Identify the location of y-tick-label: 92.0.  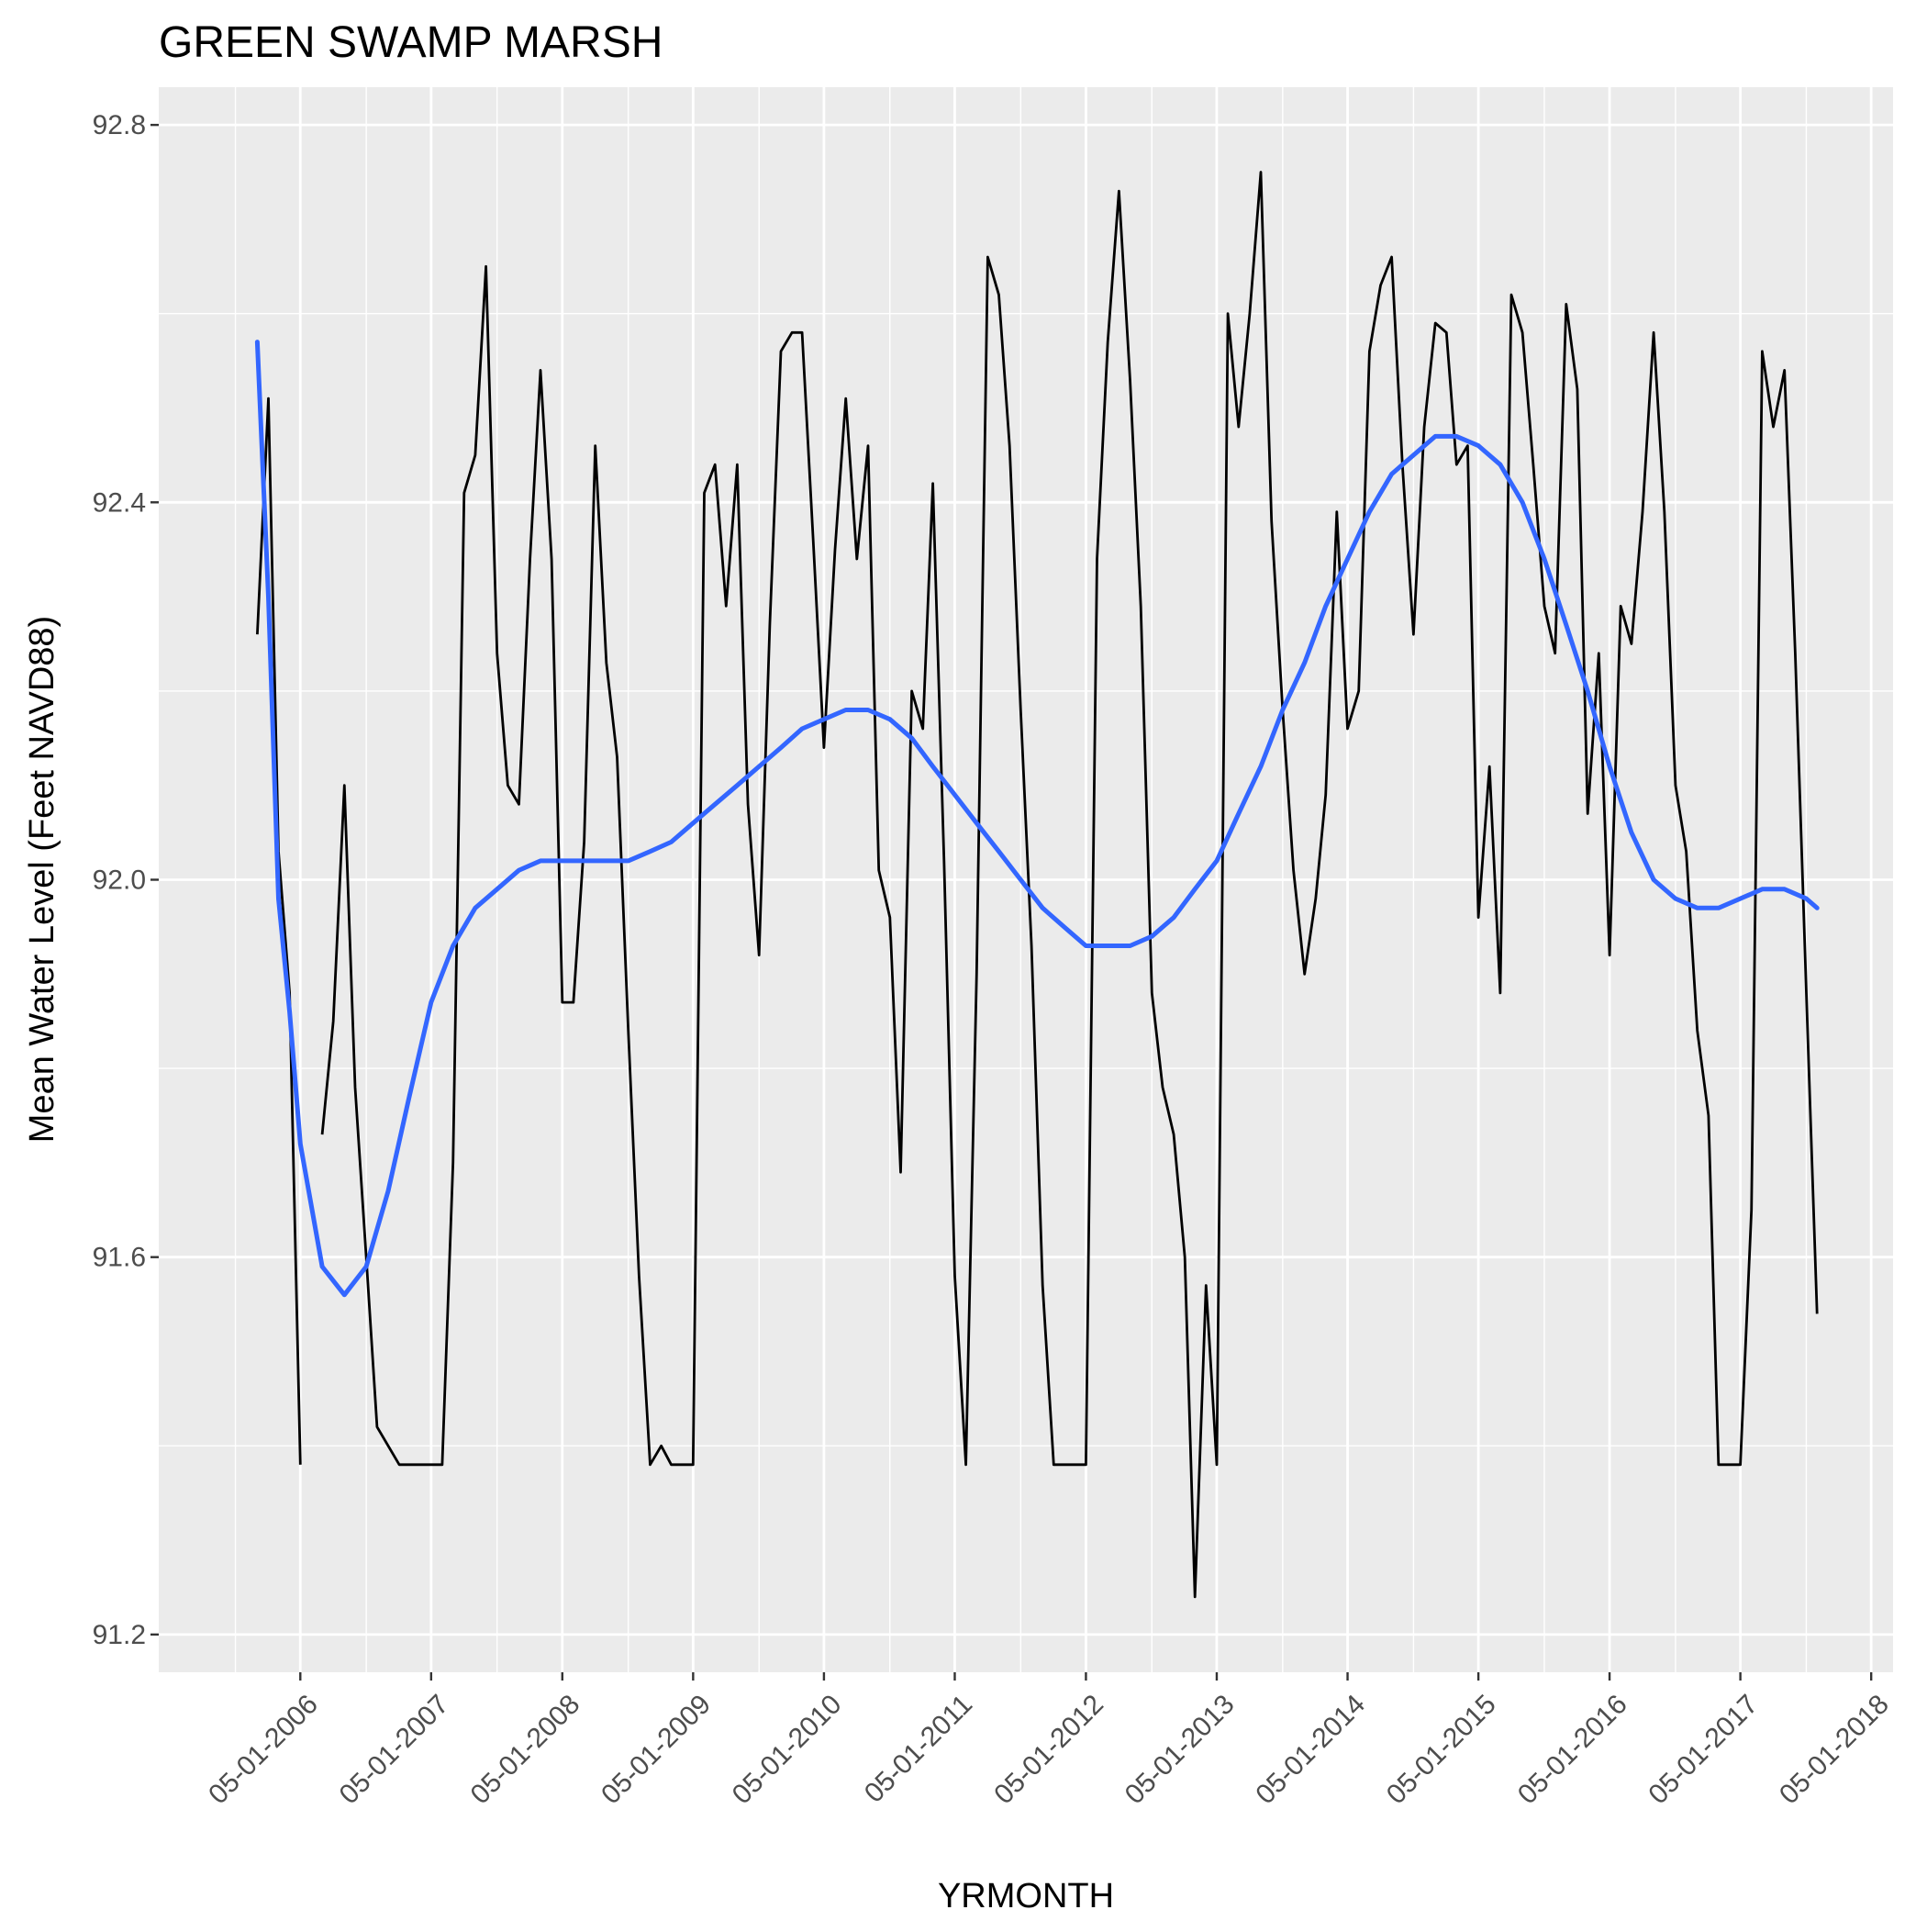
(119, 880).